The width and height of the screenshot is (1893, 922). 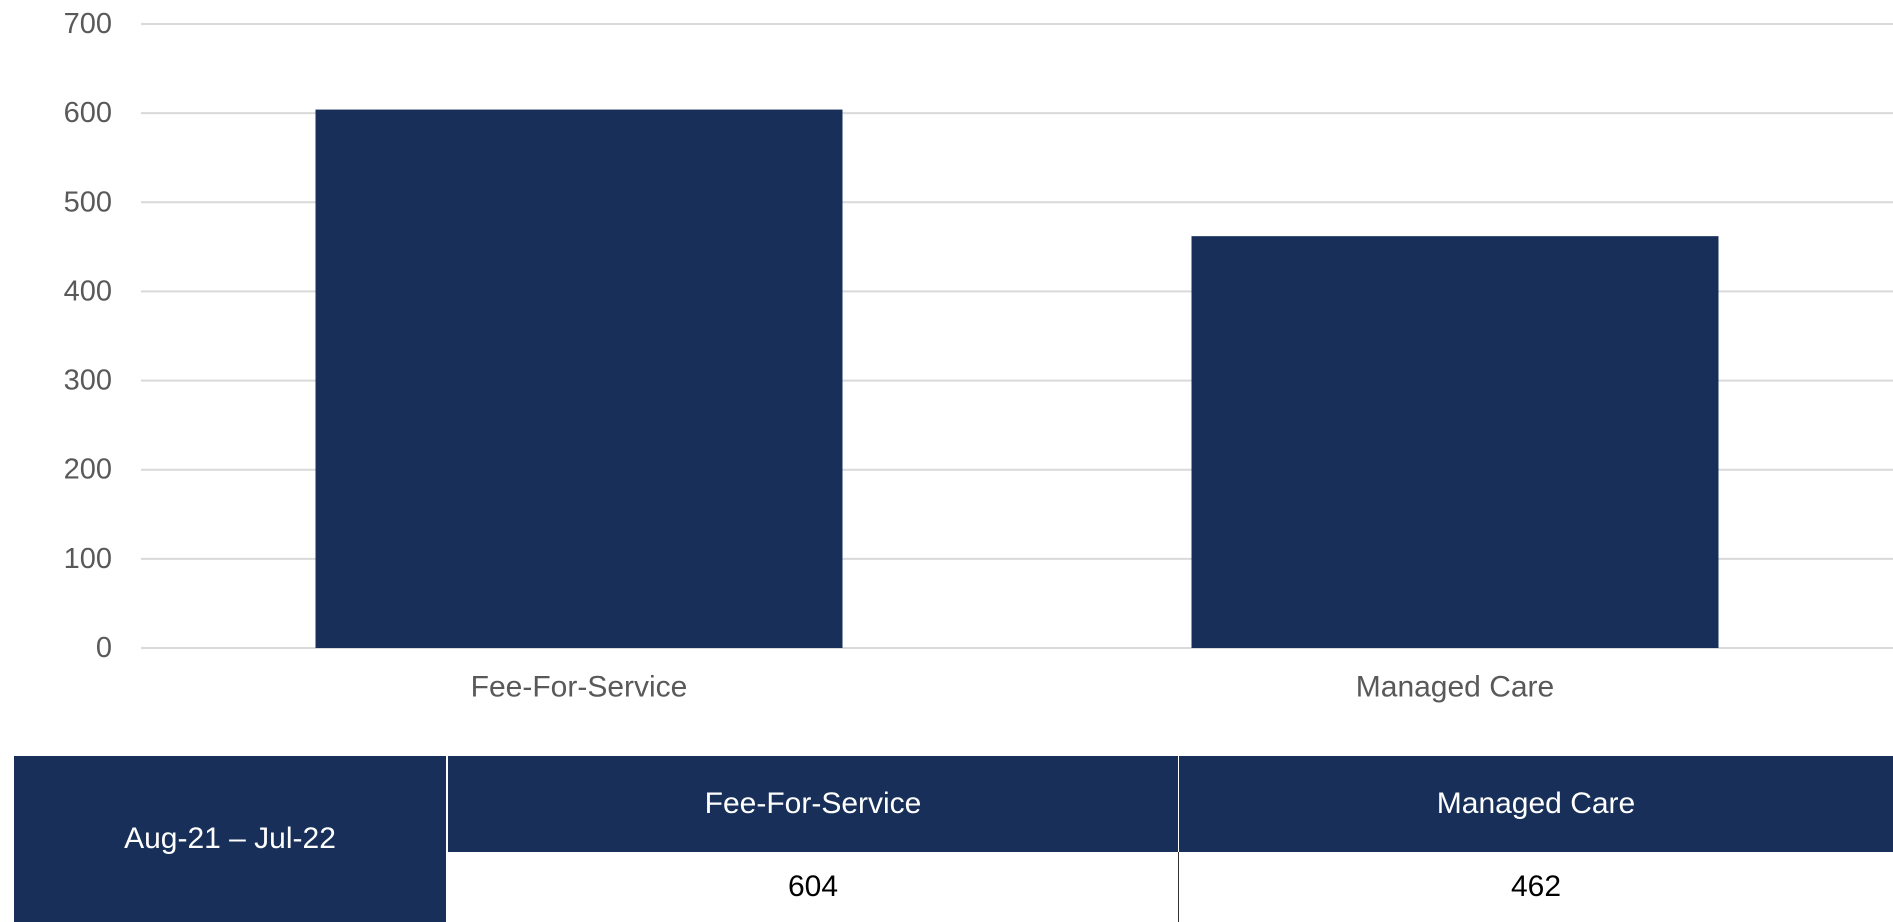 What do you see at coordinates (1455, 442) in the screenshot?
I see `bar-managed-care` at bounding box center [1455, 442].